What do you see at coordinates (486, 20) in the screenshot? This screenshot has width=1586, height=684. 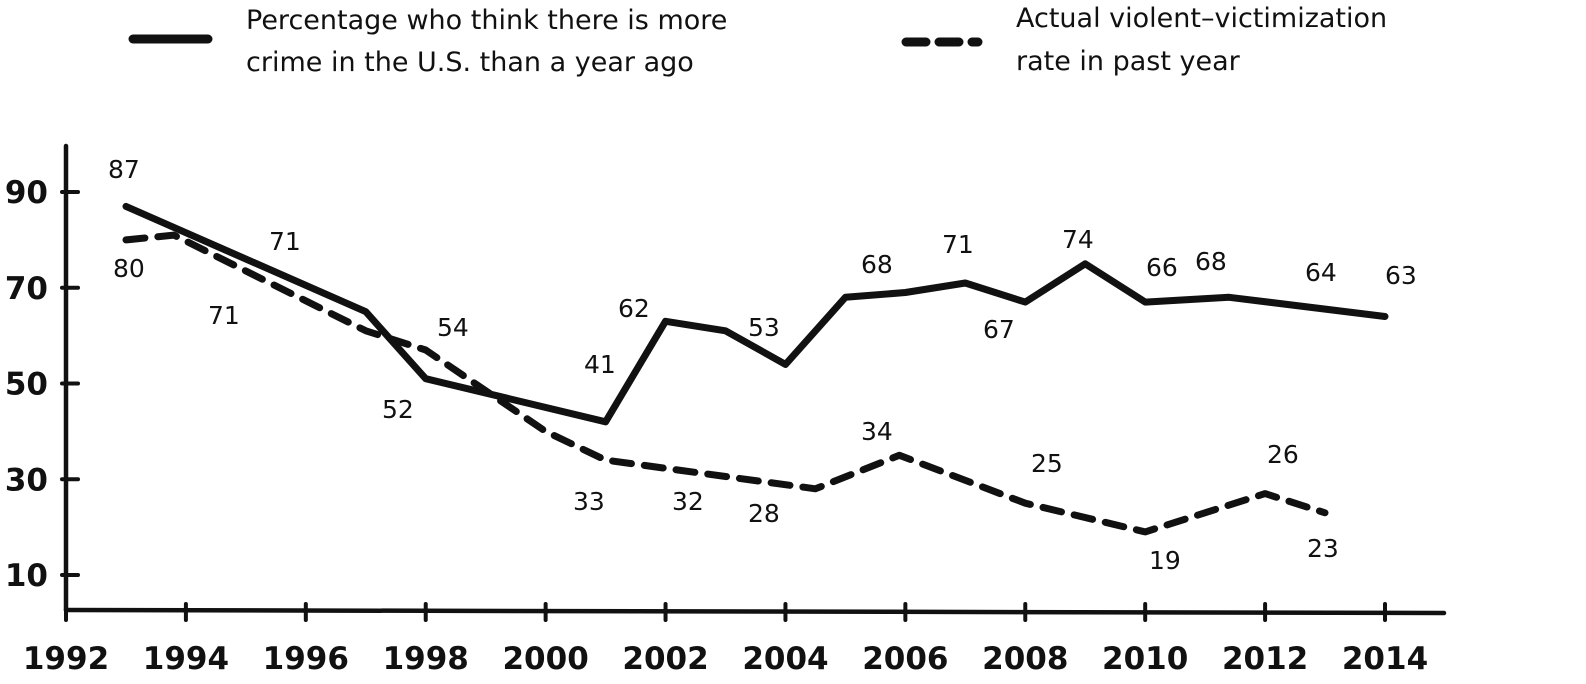 I see `legend-label-perception-line1: Percentage who think there is more` at bounding box center [486, 20].